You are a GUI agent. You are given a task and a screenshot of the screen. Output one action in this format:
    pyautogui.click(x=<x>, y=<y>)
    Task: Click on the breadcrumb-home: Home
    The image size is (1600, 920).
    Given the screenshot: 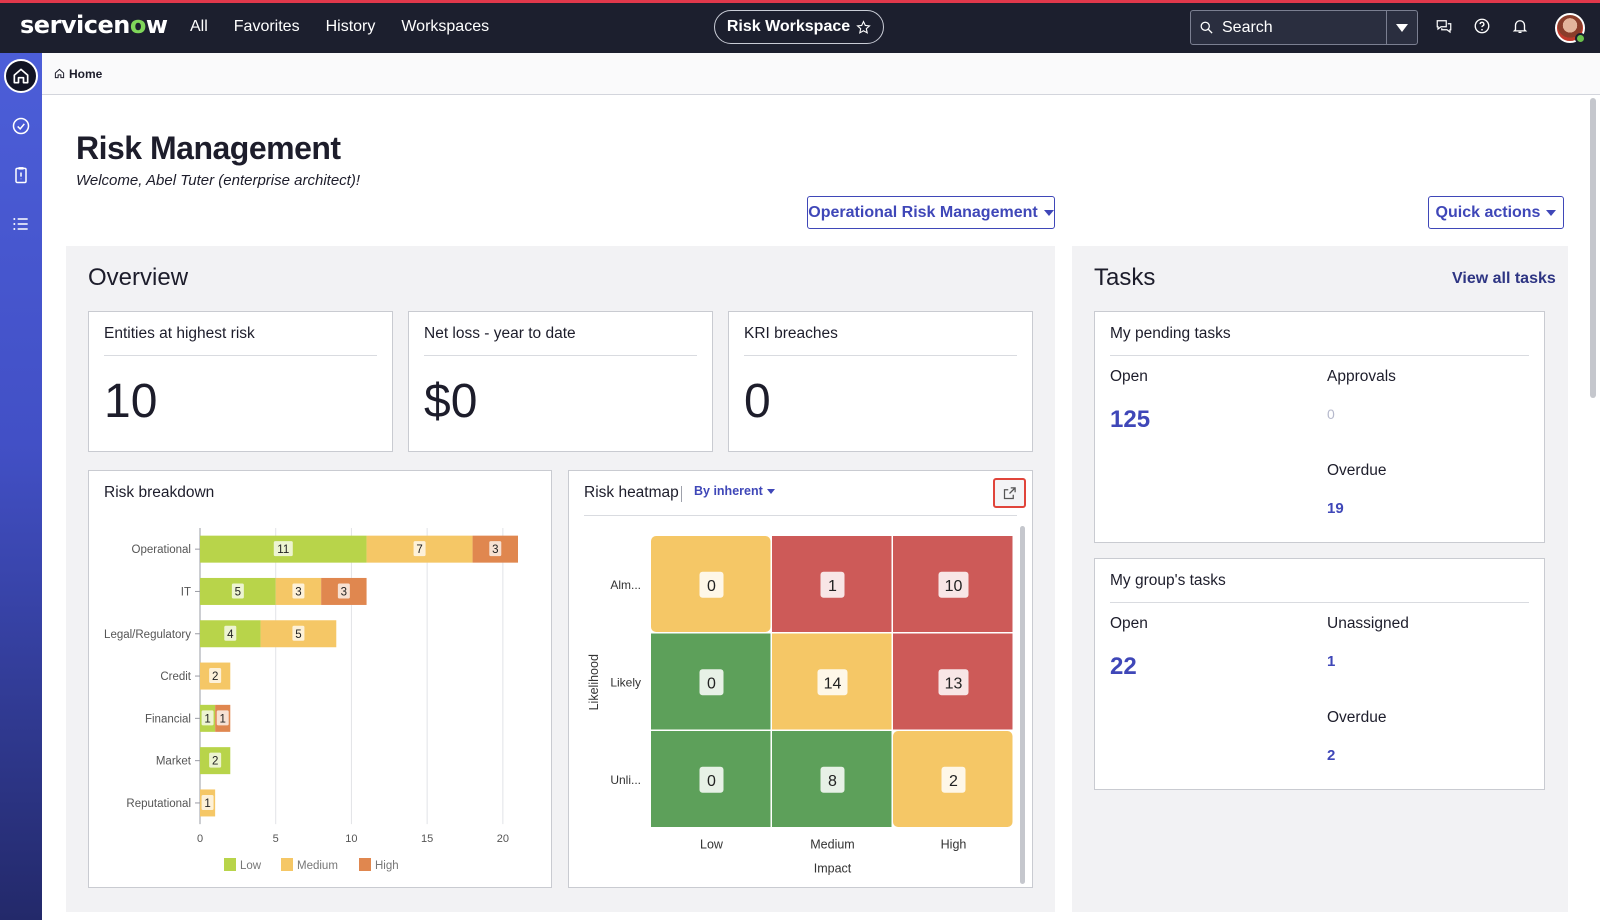 What is the action you would take?
    pyautogui.click(x=86, y=73)
    